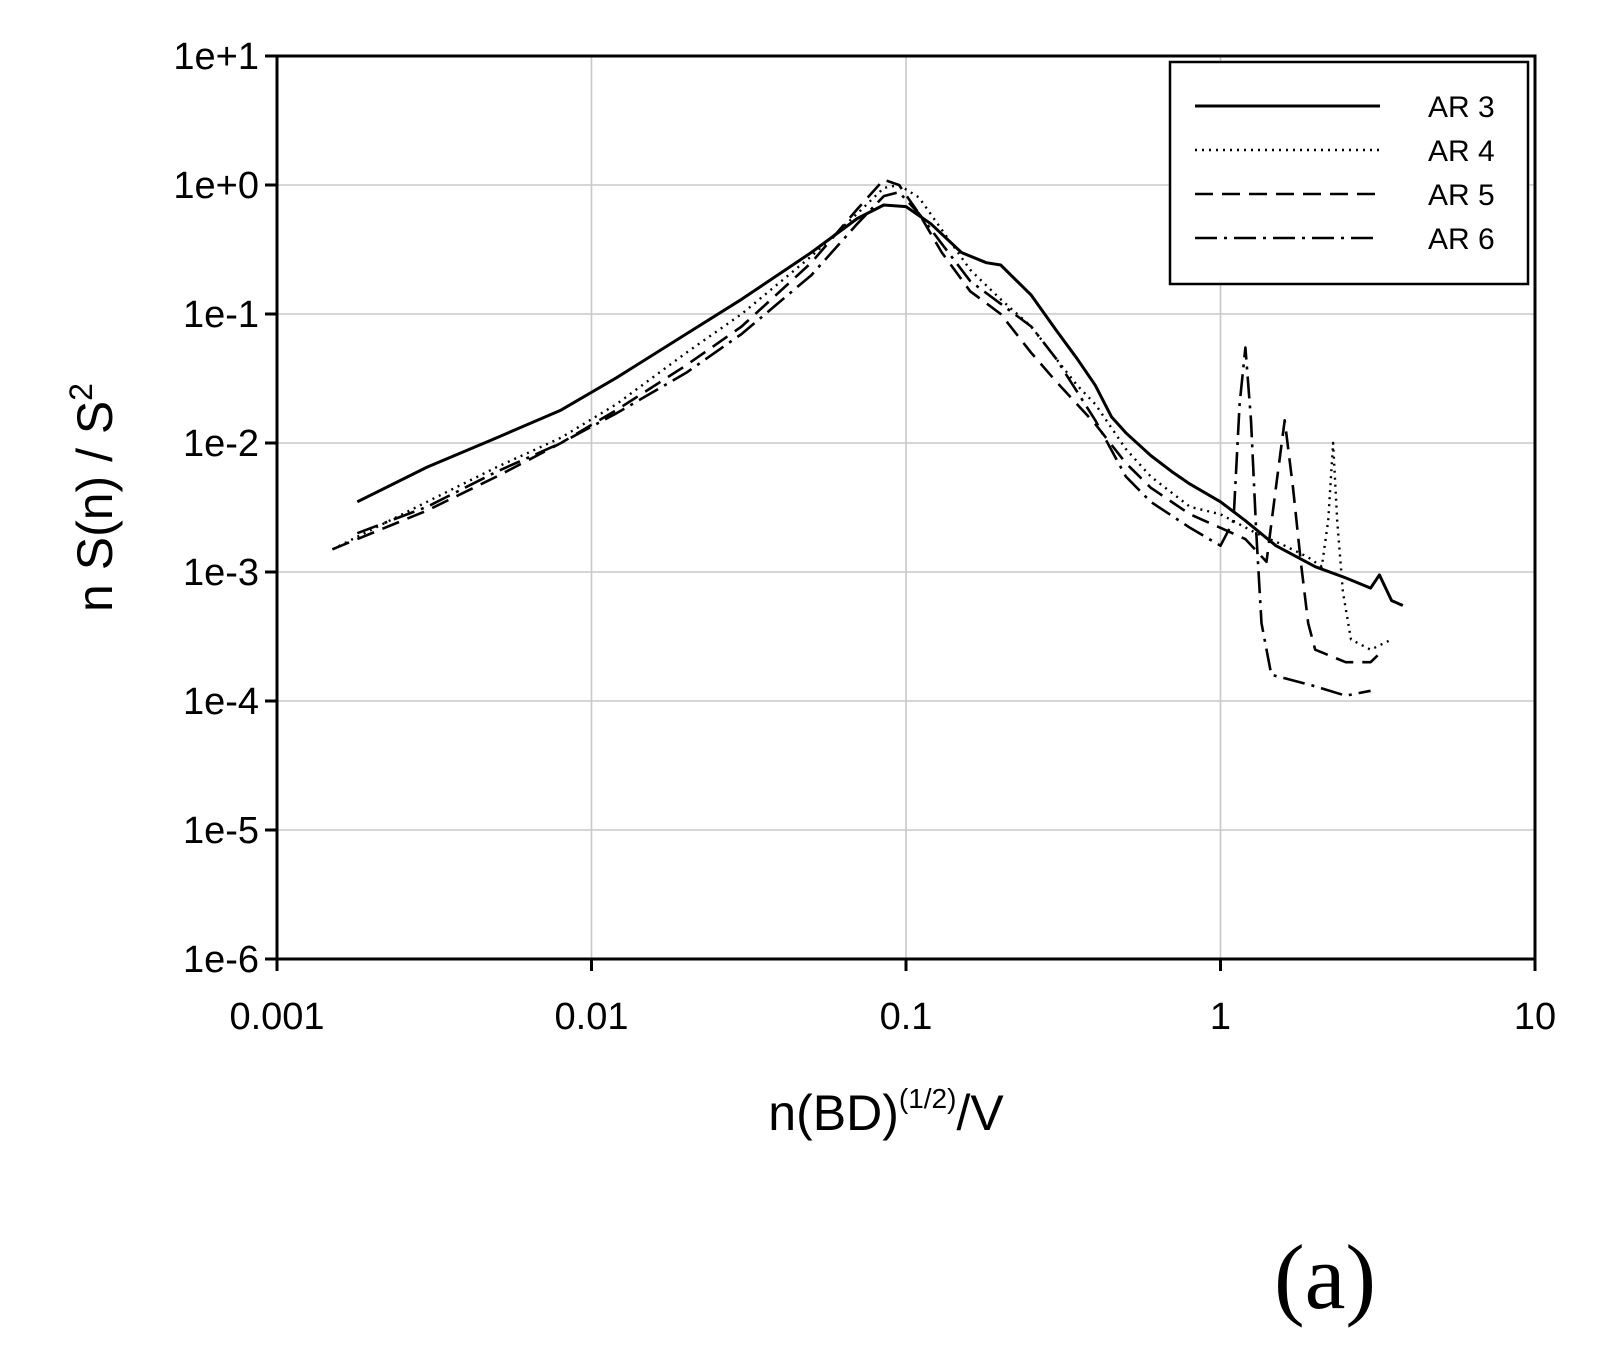 The width and height of the screenshot is (1597, 1369). Describe the element at coordinates (1325, 1277) in the screenshot. I see `panel-label: (a)` at that location.